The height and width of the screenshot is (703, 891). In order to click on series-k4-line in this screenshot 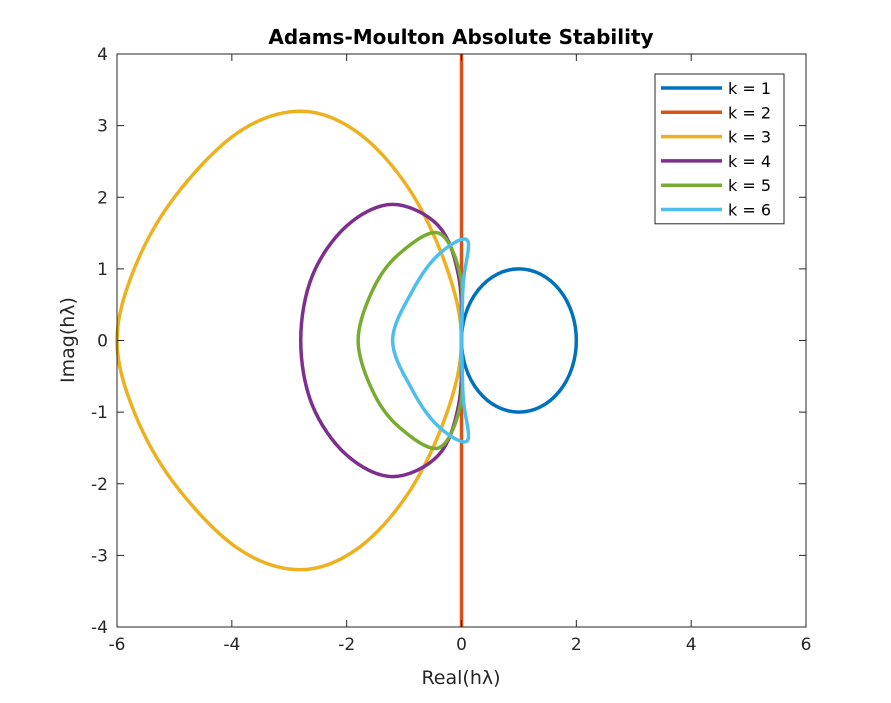, I will do `click(381, 340)`.